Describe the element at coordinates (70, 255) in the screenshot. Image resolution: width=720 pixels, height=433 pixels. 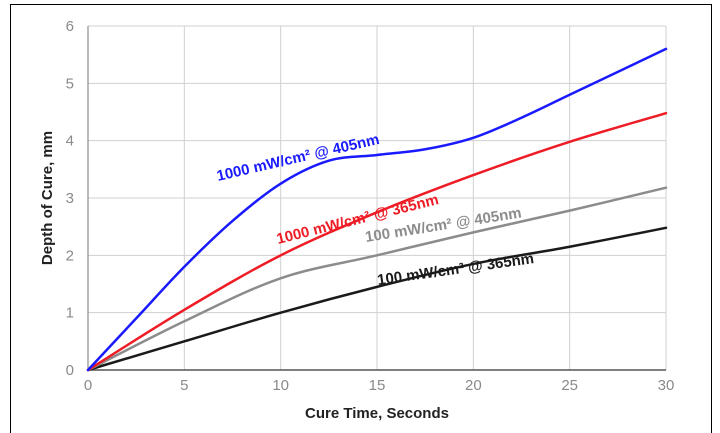
I see `y-tick-label: 2` at that location.